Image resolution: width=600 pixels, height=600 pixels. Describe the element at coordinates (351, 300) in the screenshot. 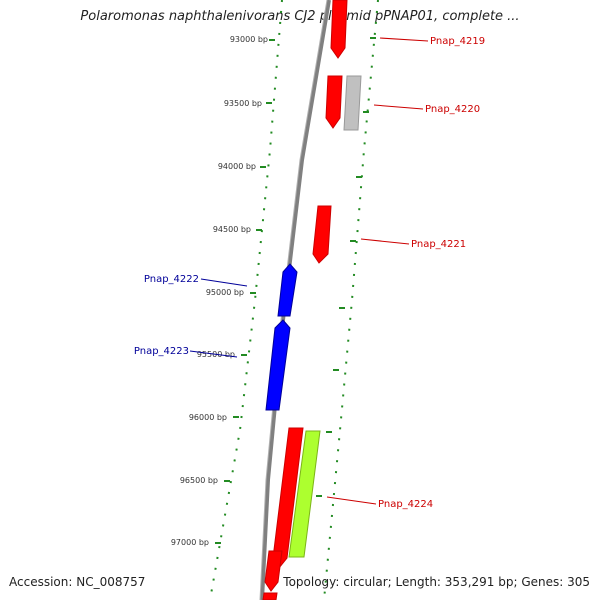

I see `outer-dotted-track` at that location.